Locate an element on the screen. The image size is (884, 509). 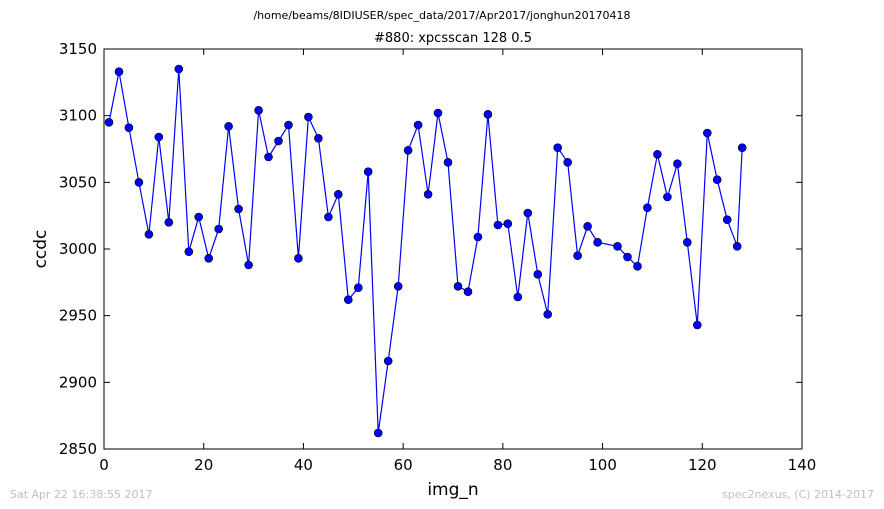
y-tick-label: 3050 is located at coordinates (78, 182).